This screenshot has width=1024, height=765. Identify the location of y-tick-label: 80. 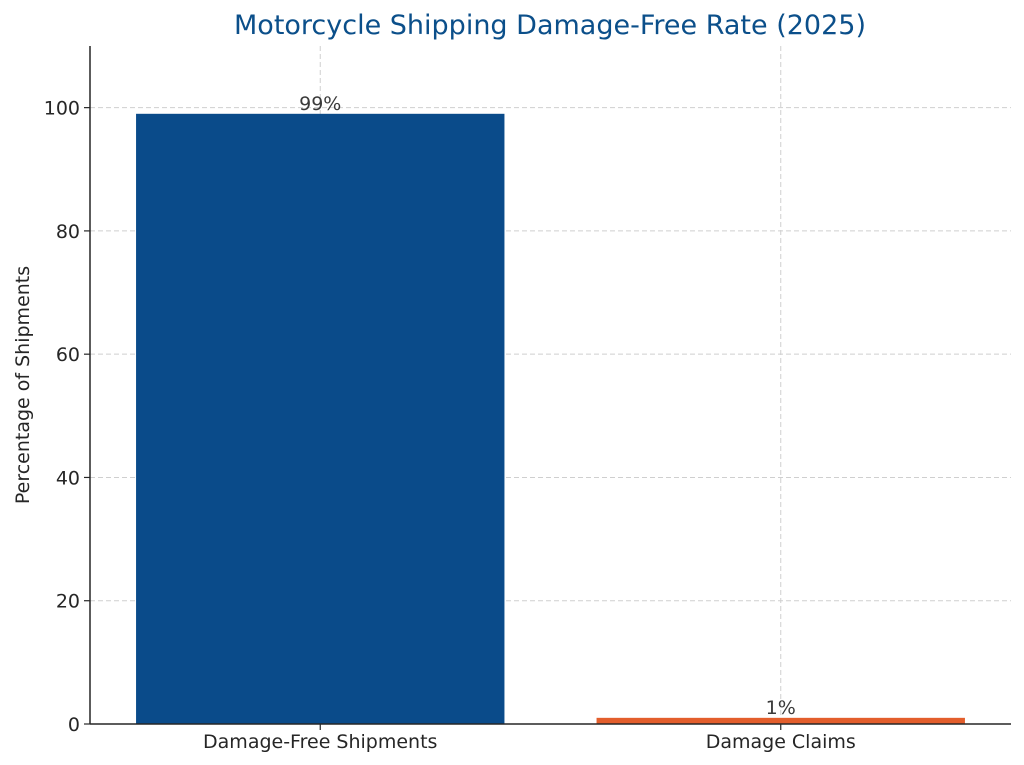
(68, 232).